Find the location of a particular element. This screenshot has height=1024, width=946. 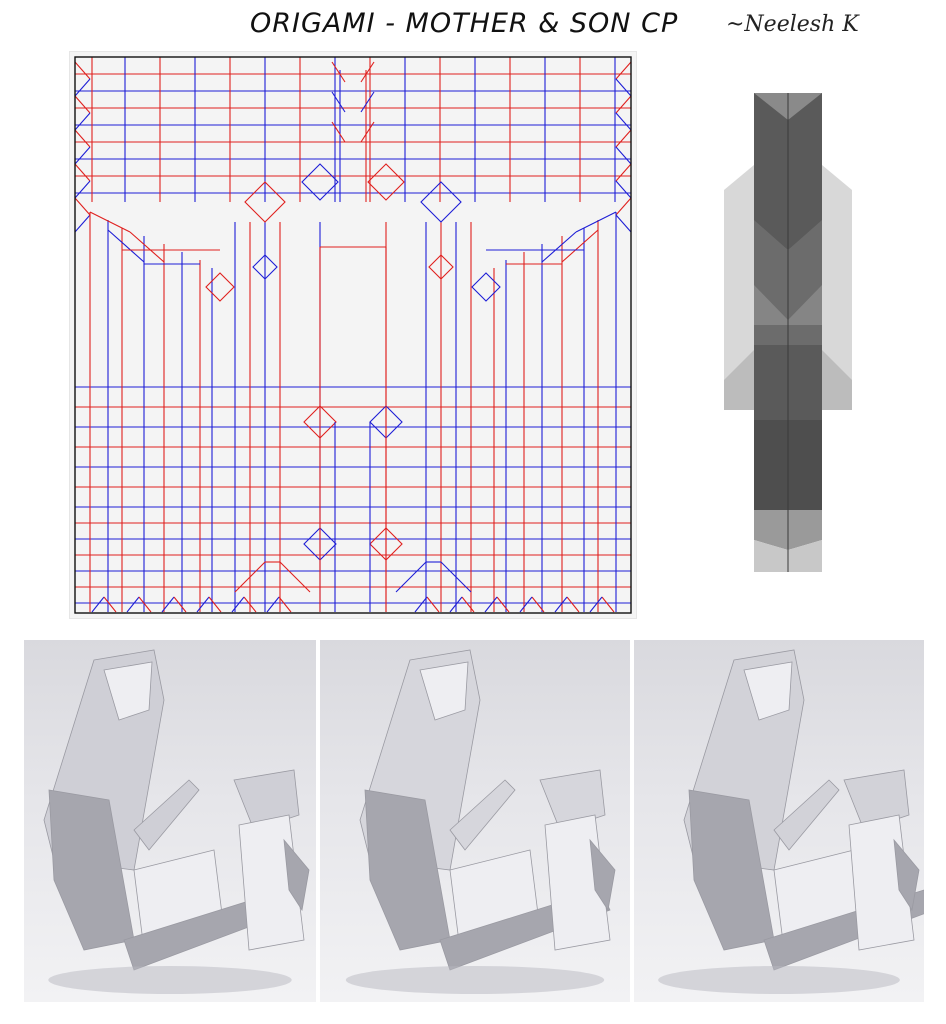

base-diagram is located at coordinates (788, 332).